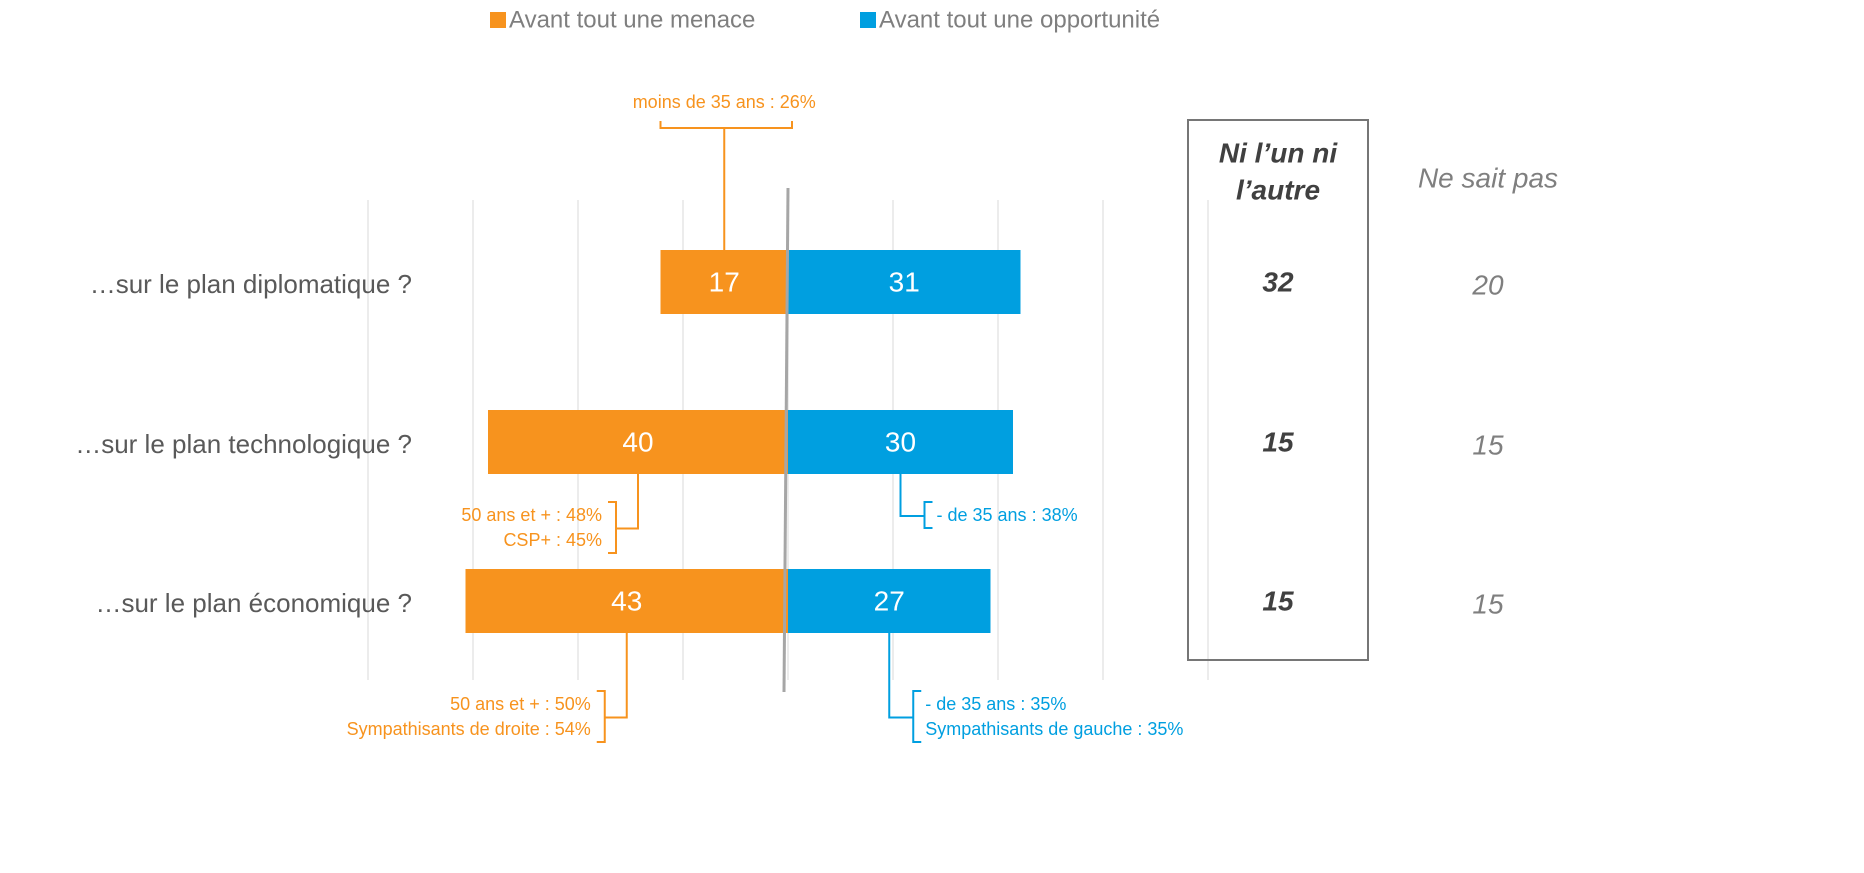 The height and width of the screenshot is (873, 1864). What do you see at coordinates (1487, 284) in the screenshot?
I see `column-value: 20` at bounding box center [1487, 284].